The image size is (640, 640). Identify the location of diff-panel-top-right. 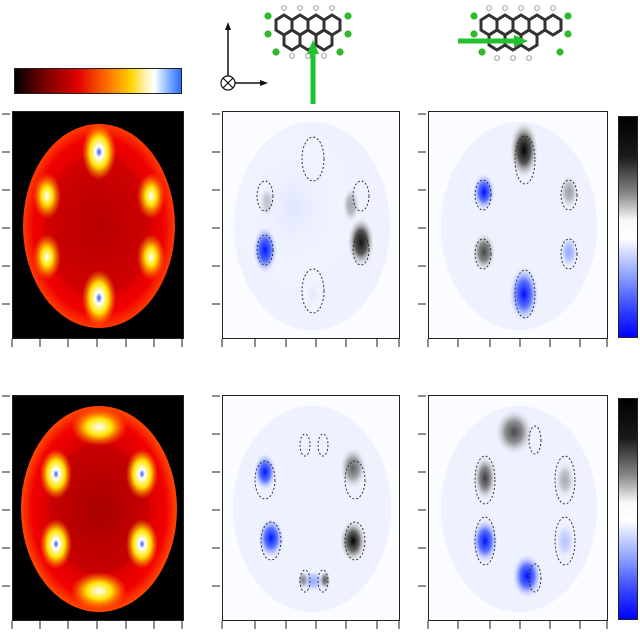
(518, 225).